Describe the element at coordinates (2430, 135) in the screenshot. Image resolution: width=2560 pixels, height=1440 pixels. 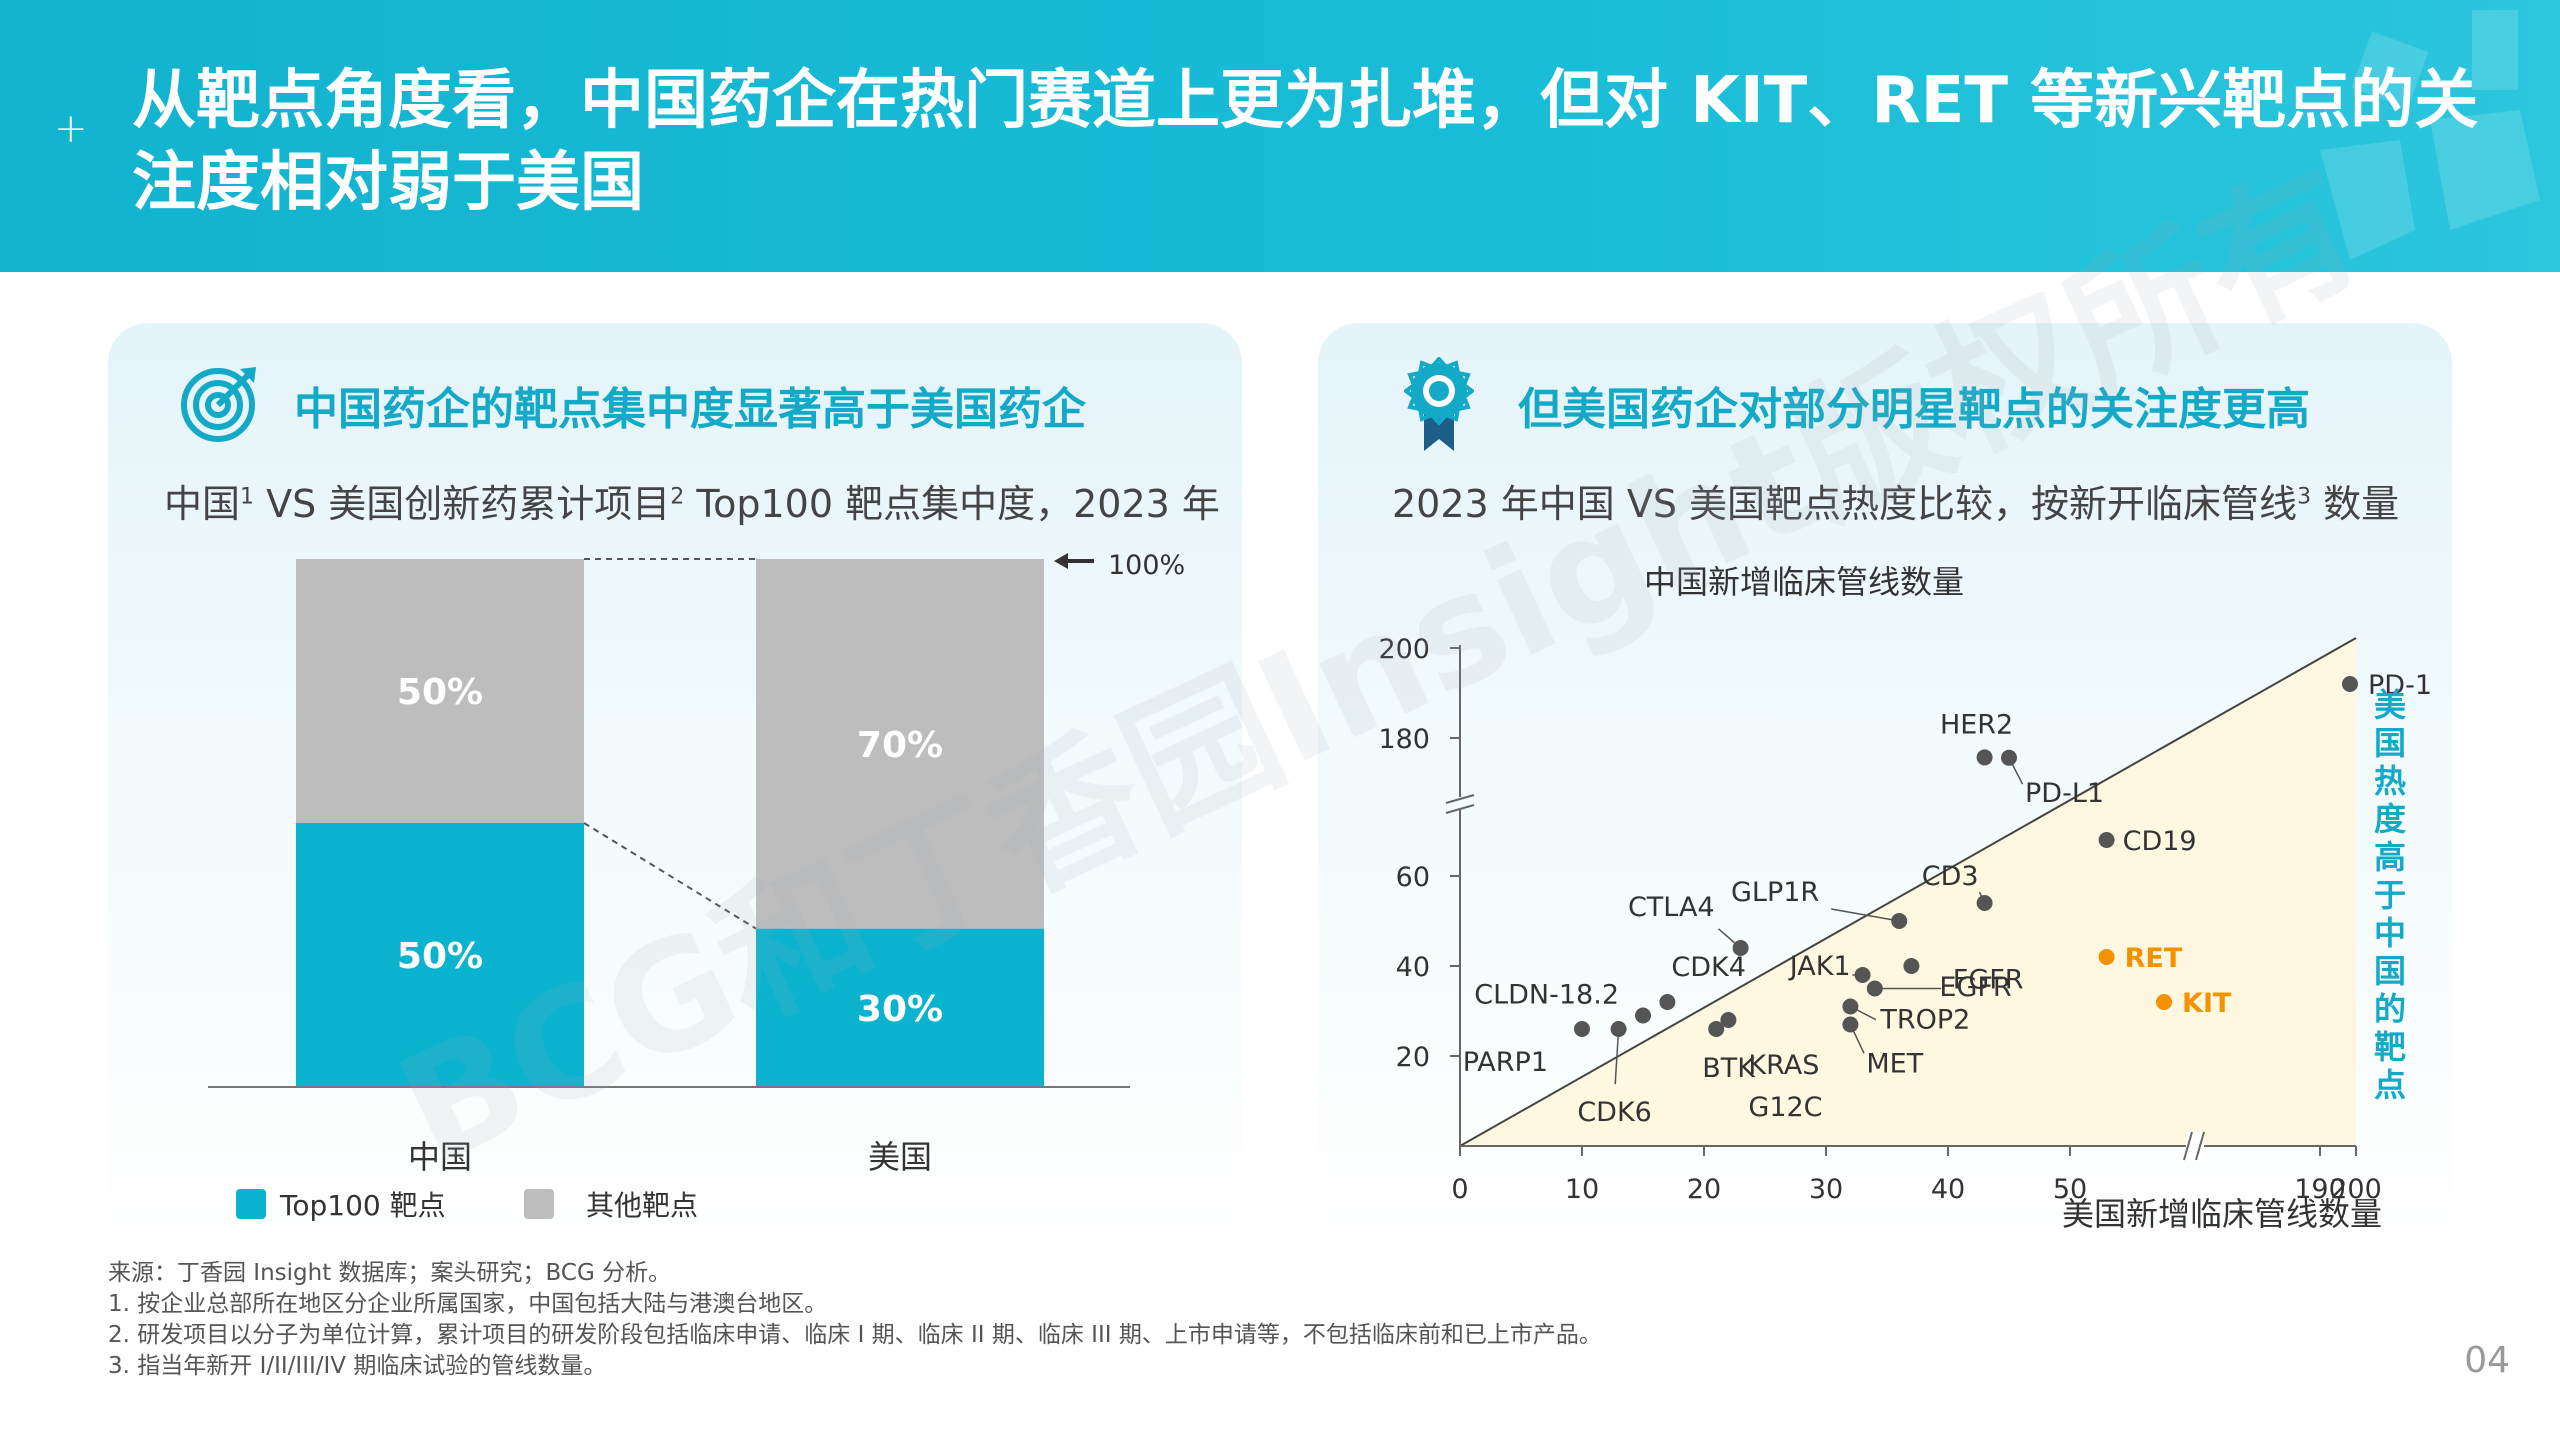
I see `decor-pattern` at that location.